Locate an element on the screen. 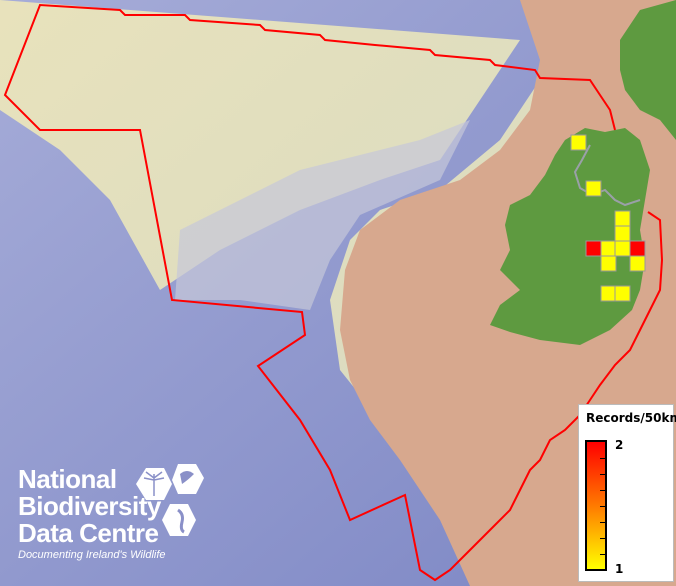 The image size is (676, 586). legend: Records/50km 2 1 is located at coordinates (627, 493).